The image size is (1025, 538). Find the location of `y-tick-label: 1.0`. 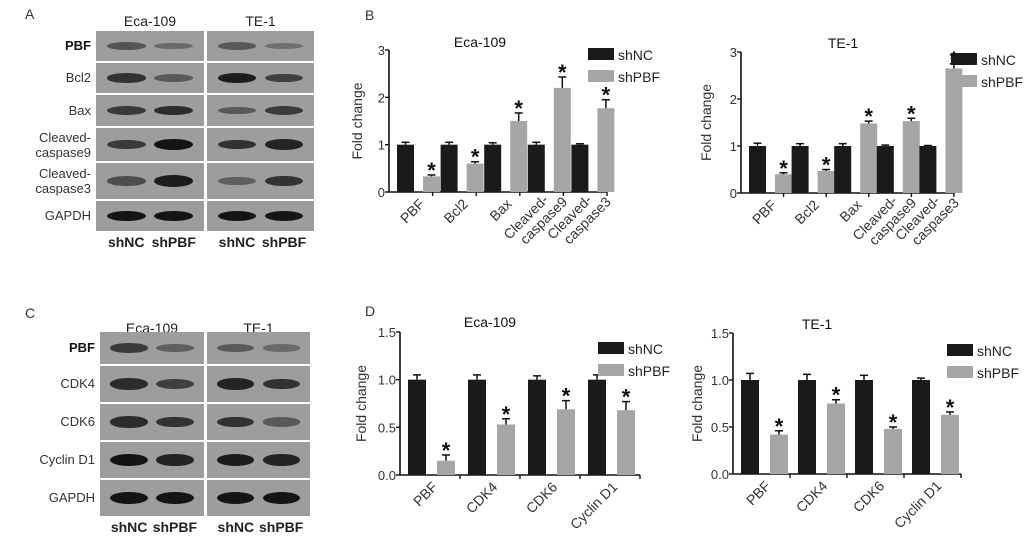

y-tick-label: 1.0 is located at coordinates (720, 380).